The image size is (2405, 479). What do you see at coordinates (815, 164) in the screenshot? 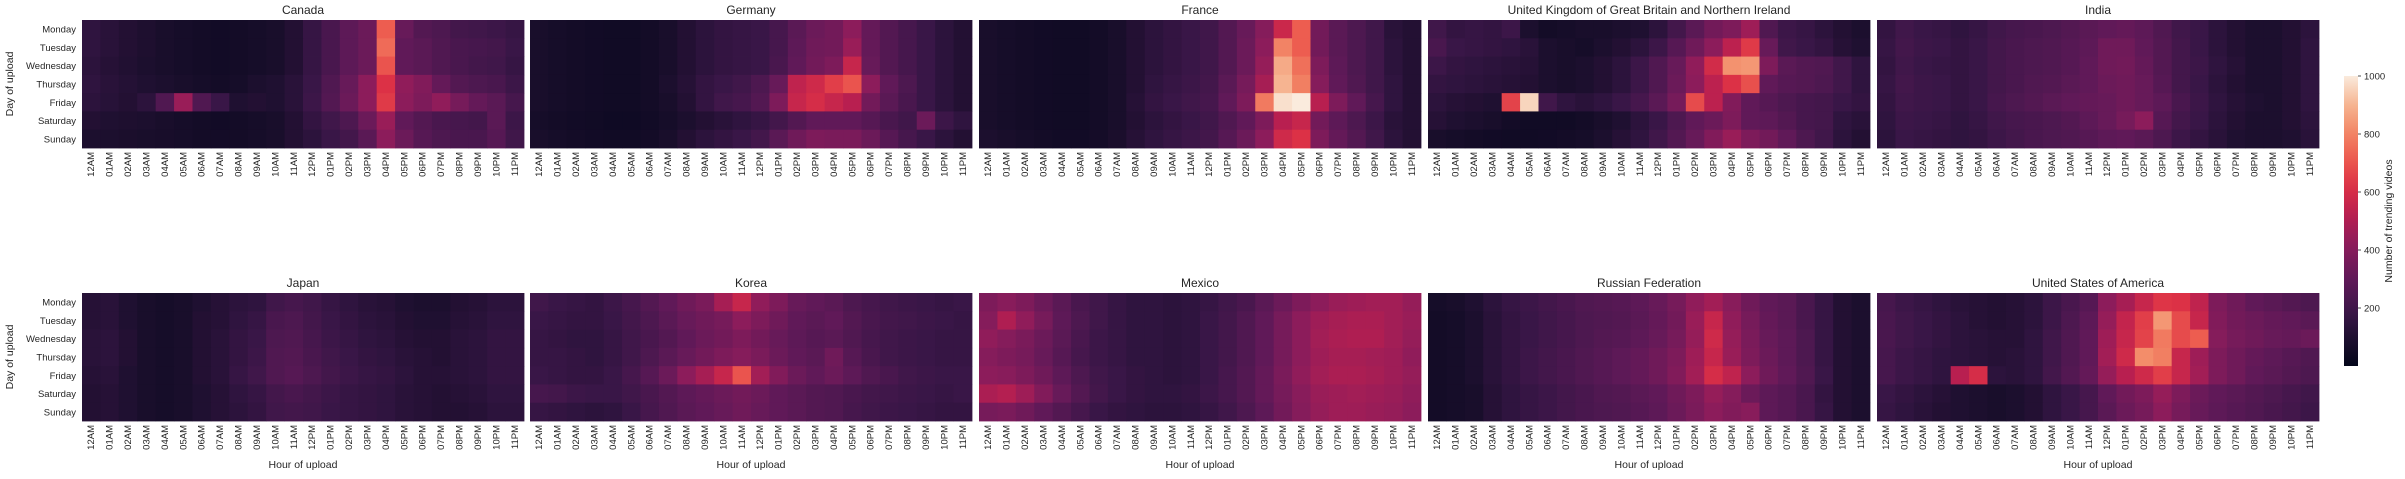
I see `x-tick-label: 03PM` at bounding box center [815, 164].